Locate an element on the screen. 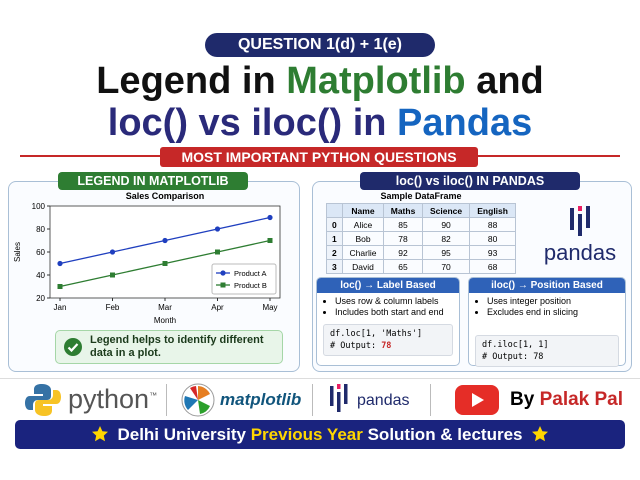 The image size is (640, 480). pandas-icon is located at coordinates (339, 398).